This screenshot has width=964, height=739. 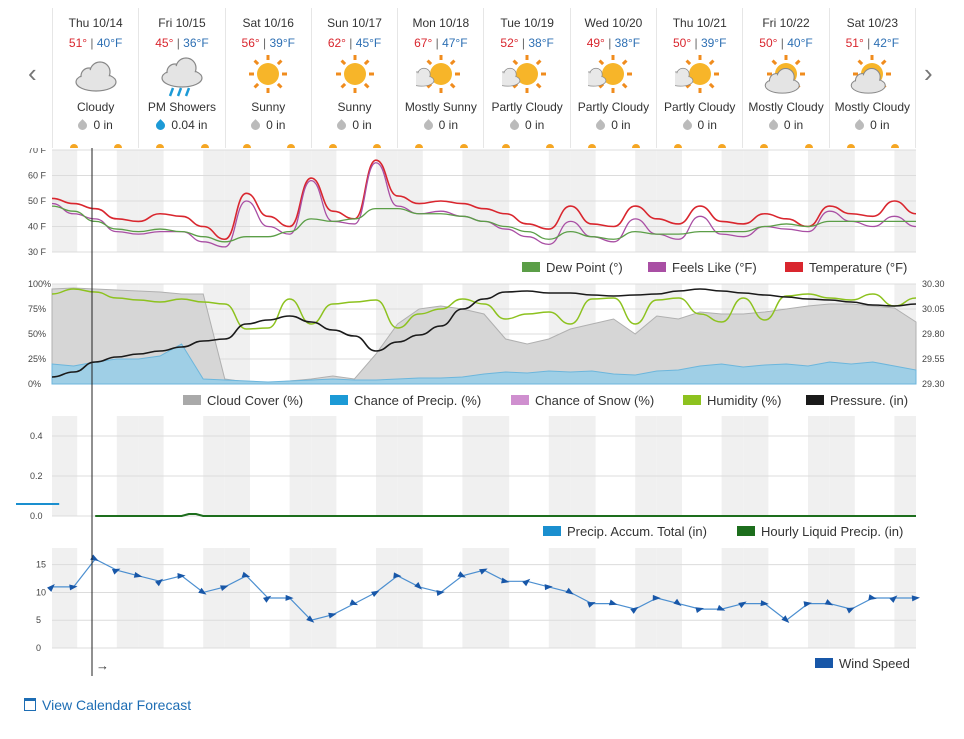 I want to click on view-calendar-forecast-link: View Calendar Forecast, so click(x=107, y=705).